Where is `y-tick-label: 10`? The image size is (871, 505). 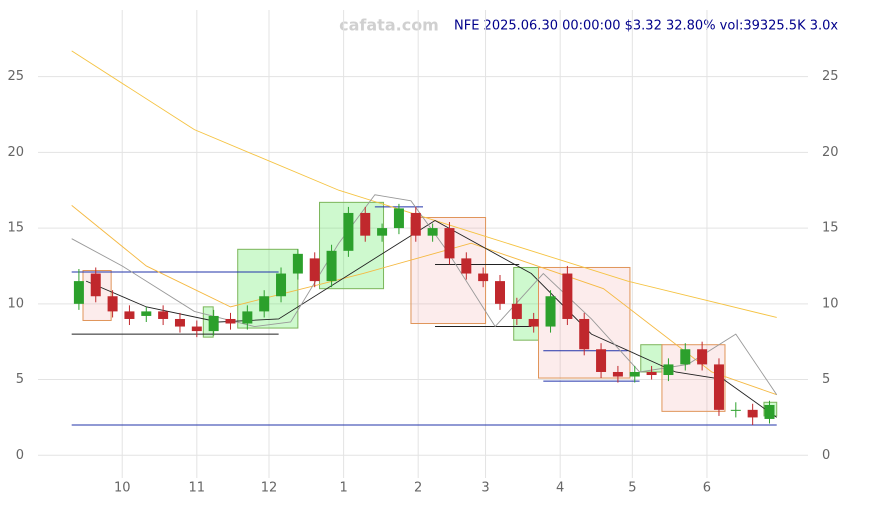 y-tick-label: 10 is located at coordinates (15, 303).